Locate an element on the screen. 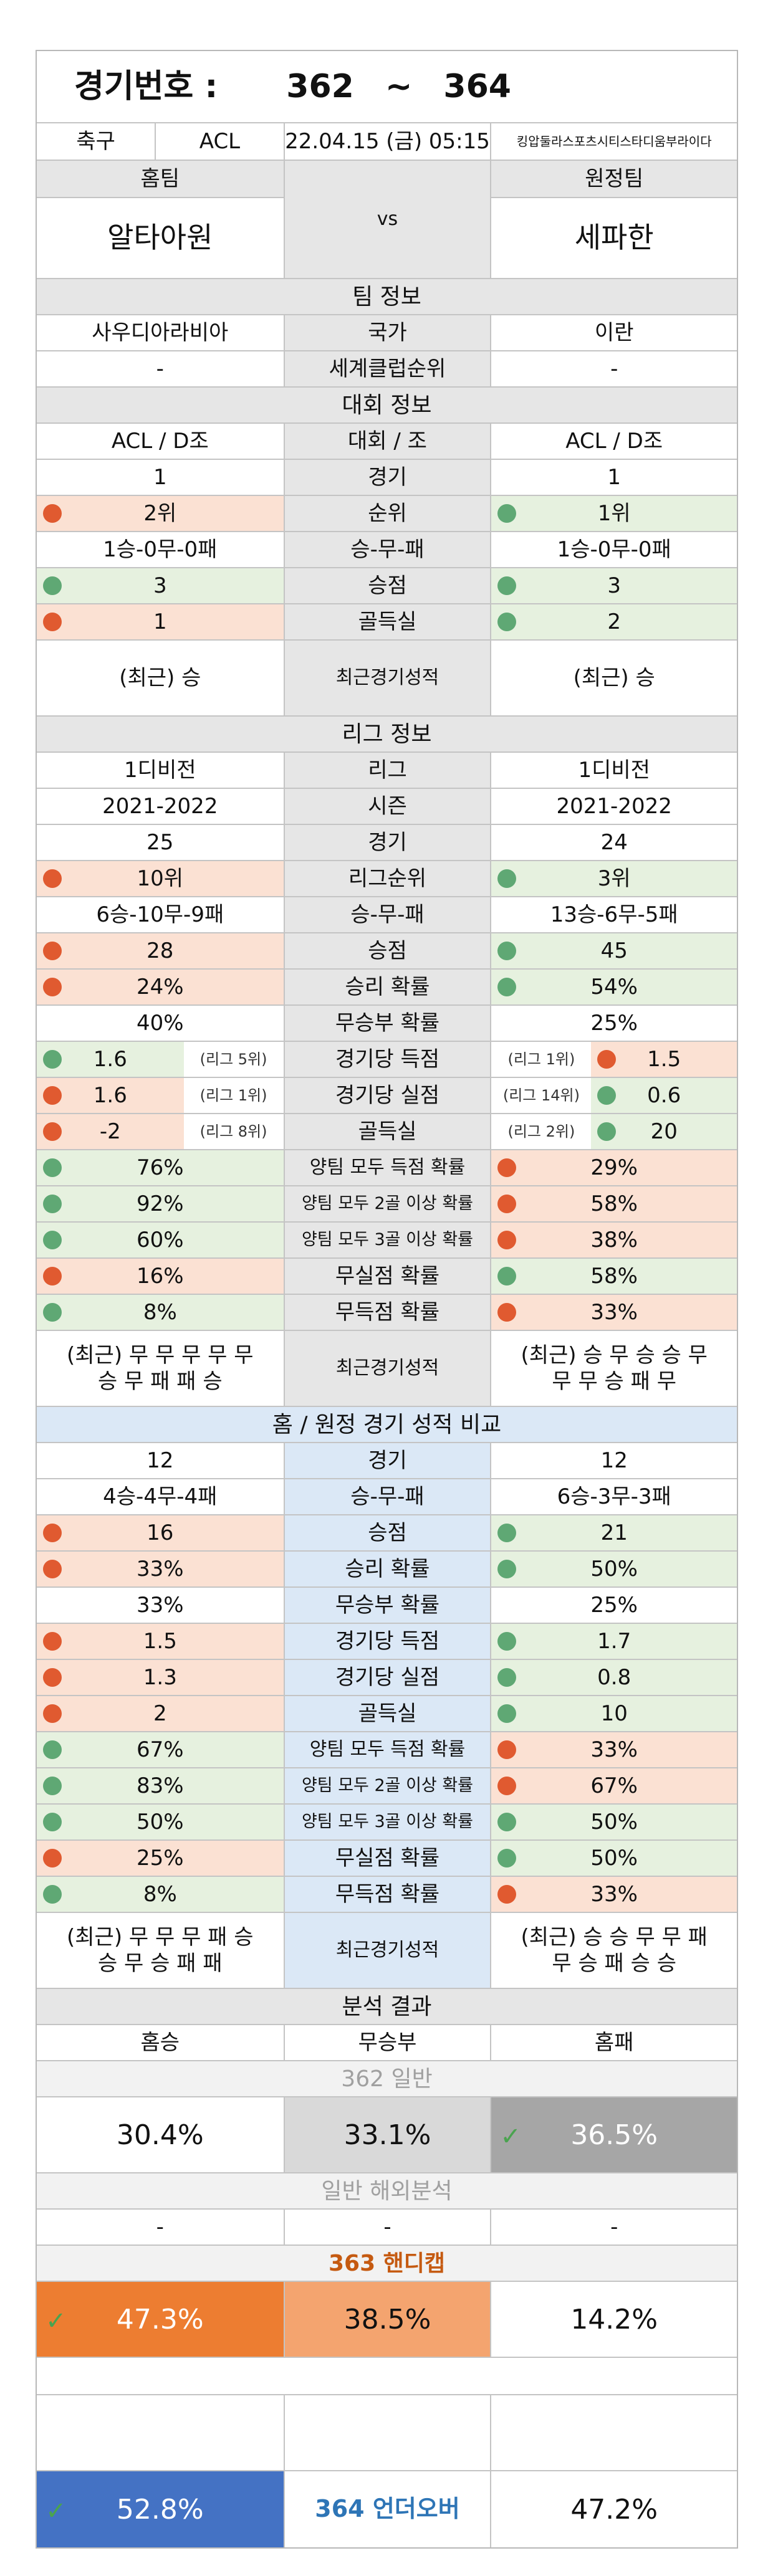  away-value: 10 is located at coordinates (614, 1714).